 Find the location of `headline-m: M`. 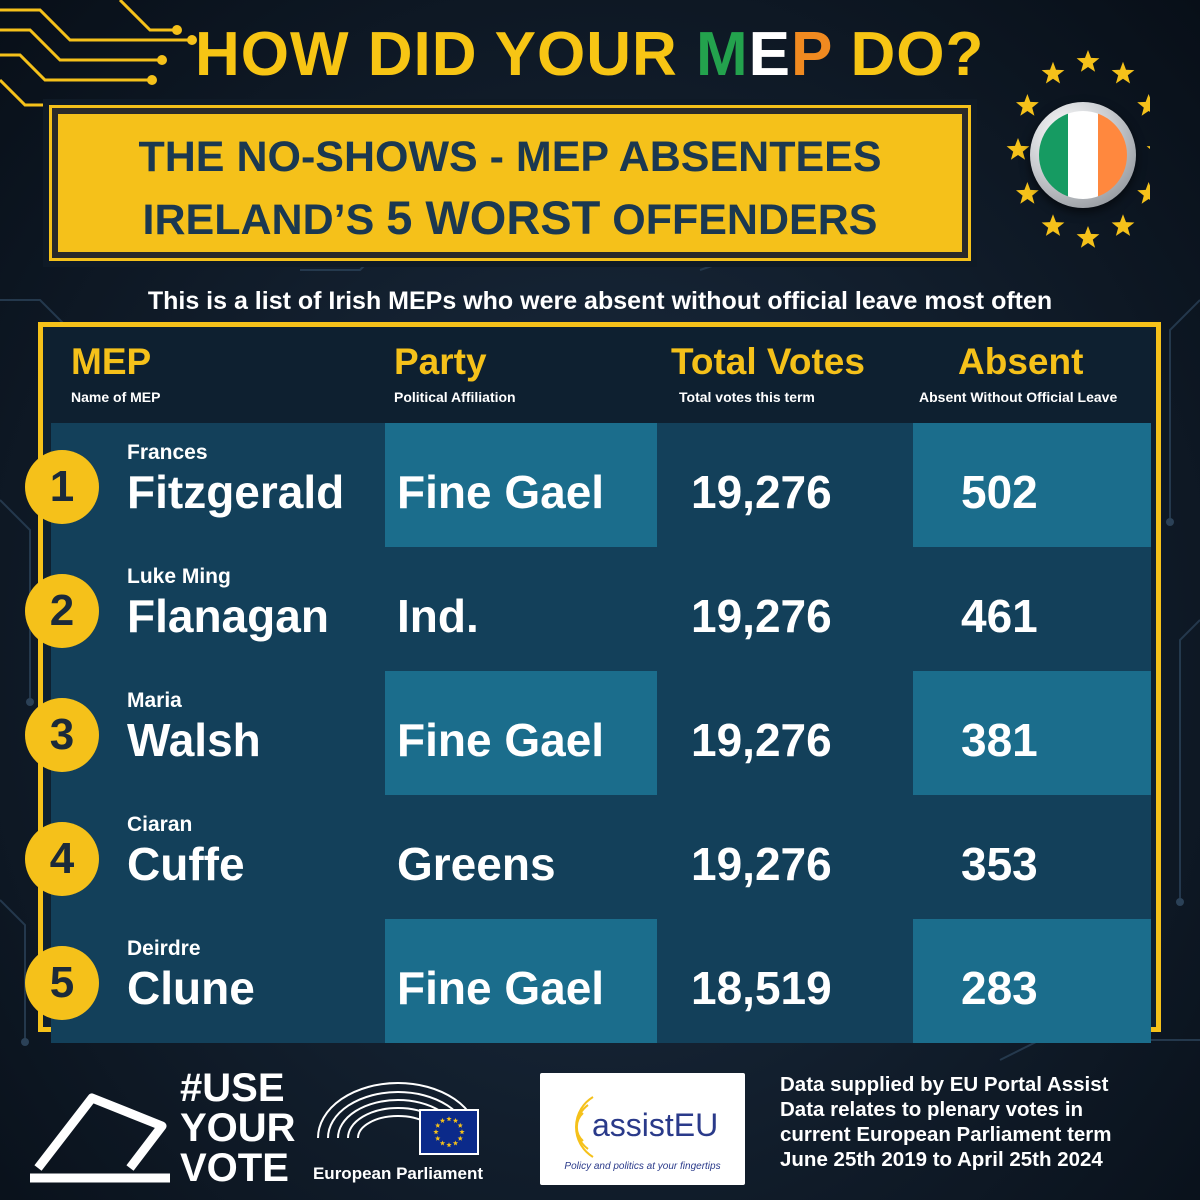

headline-m: M is located at coordinates (722, 54).